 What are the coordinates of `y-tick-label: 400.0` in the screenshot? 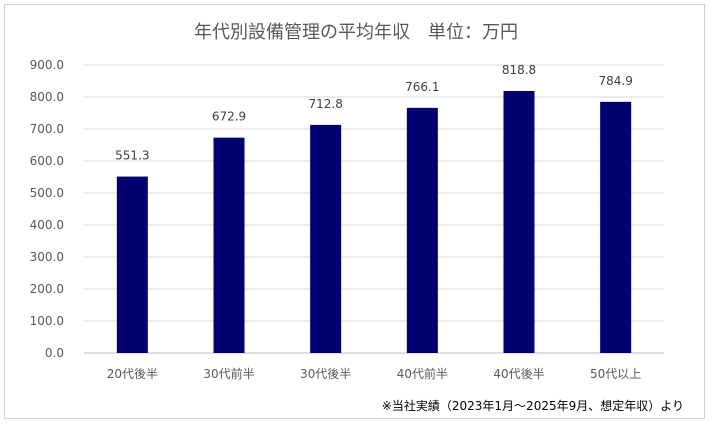 It's located at (47, 225).